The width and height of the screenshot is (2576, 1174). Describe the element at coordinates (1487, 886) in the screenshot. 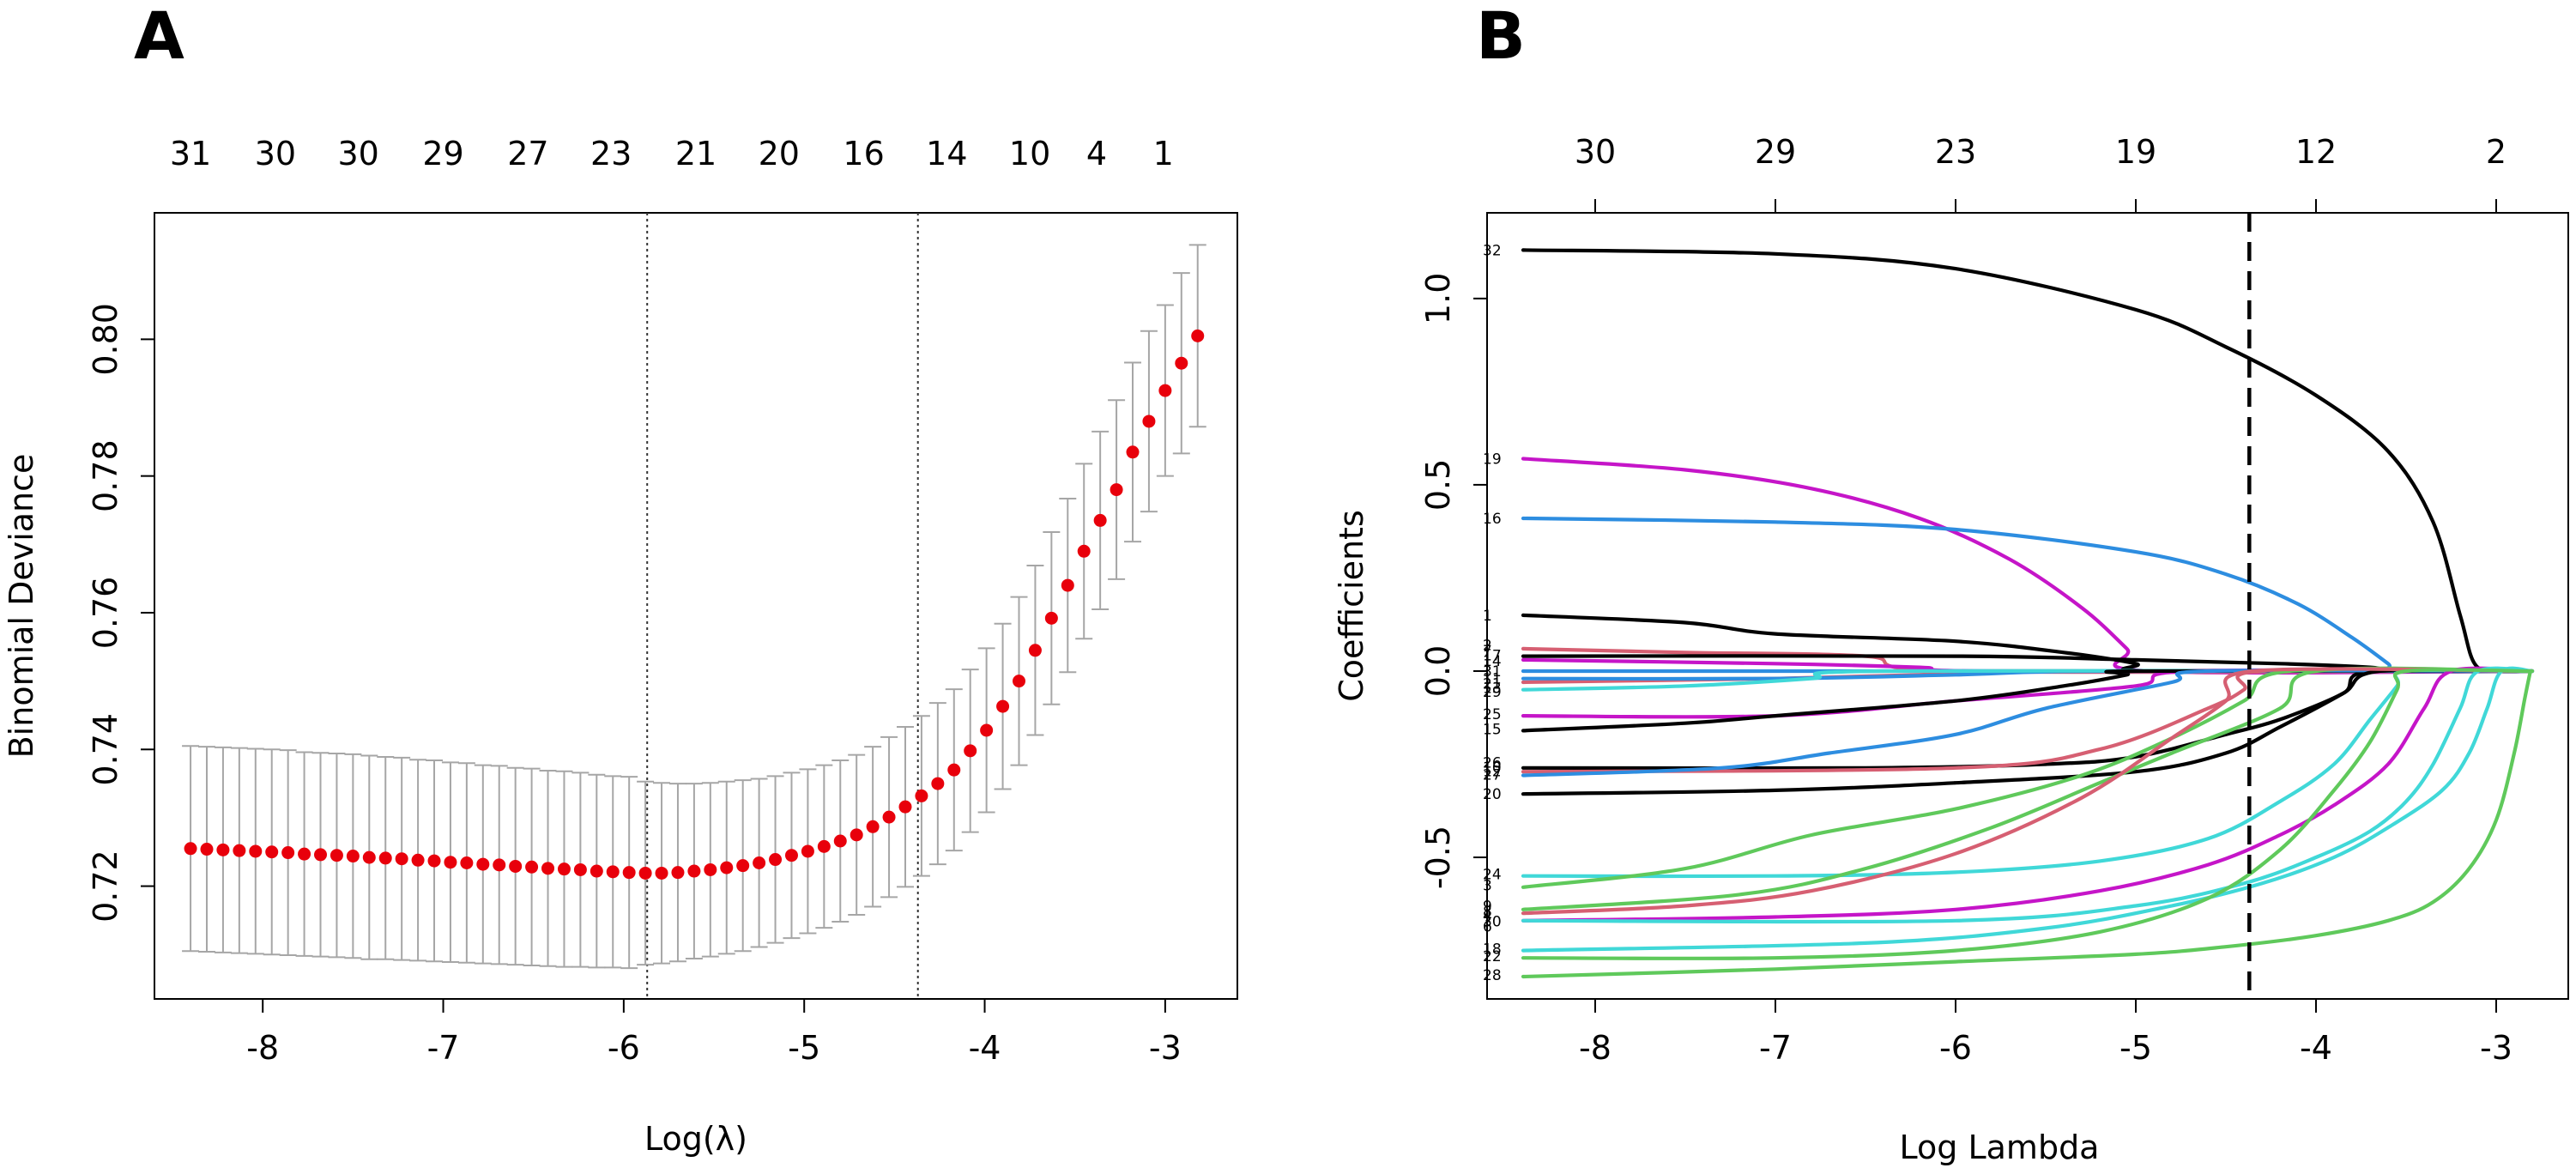

I see `variable-label: 3` at that location.